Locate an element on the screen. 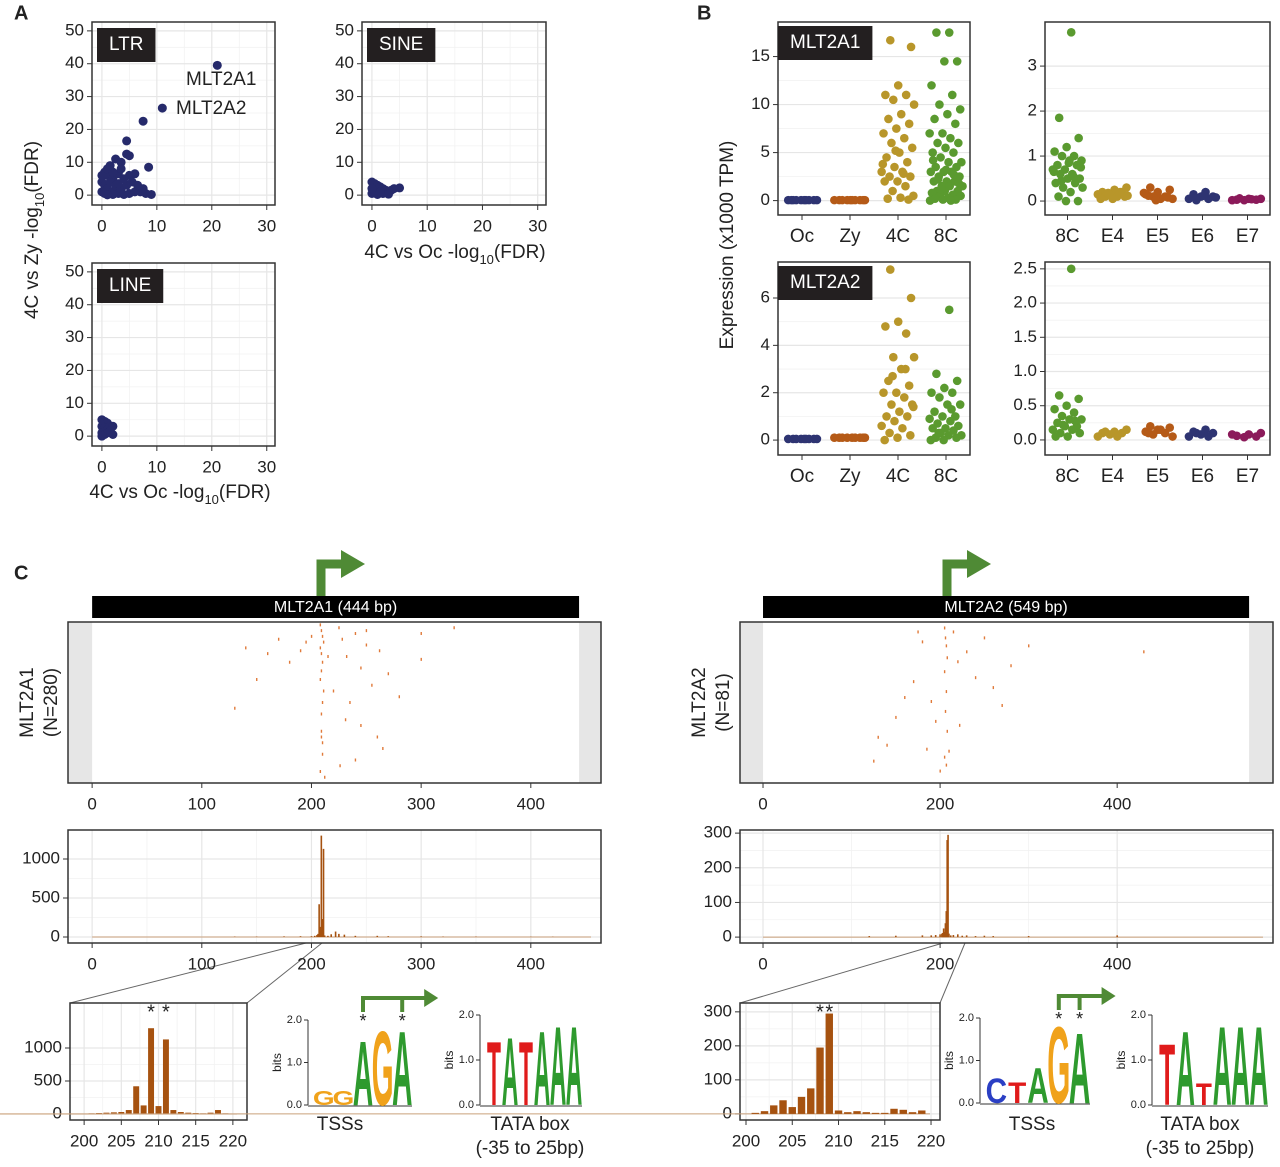  x-tick-label: 0 is located at coordinates (371, 225).